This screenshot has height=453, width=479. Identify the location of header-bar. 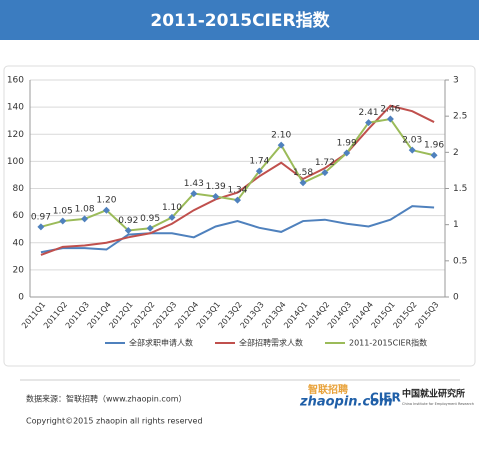
(239, 20).